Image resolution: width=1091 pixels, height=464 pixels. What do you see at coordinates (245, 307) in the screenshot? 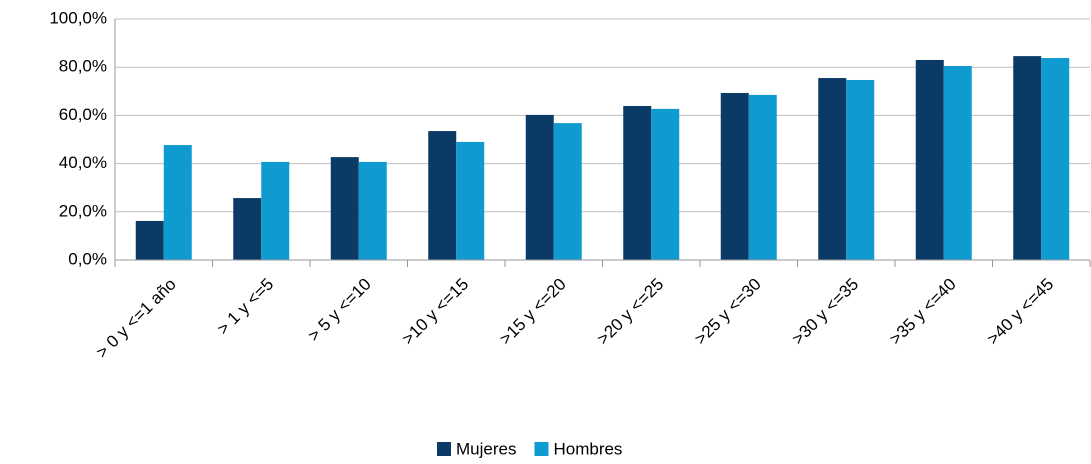
I see `x-tick-label: > 1 y <=5` at bounding box center [245, 307].